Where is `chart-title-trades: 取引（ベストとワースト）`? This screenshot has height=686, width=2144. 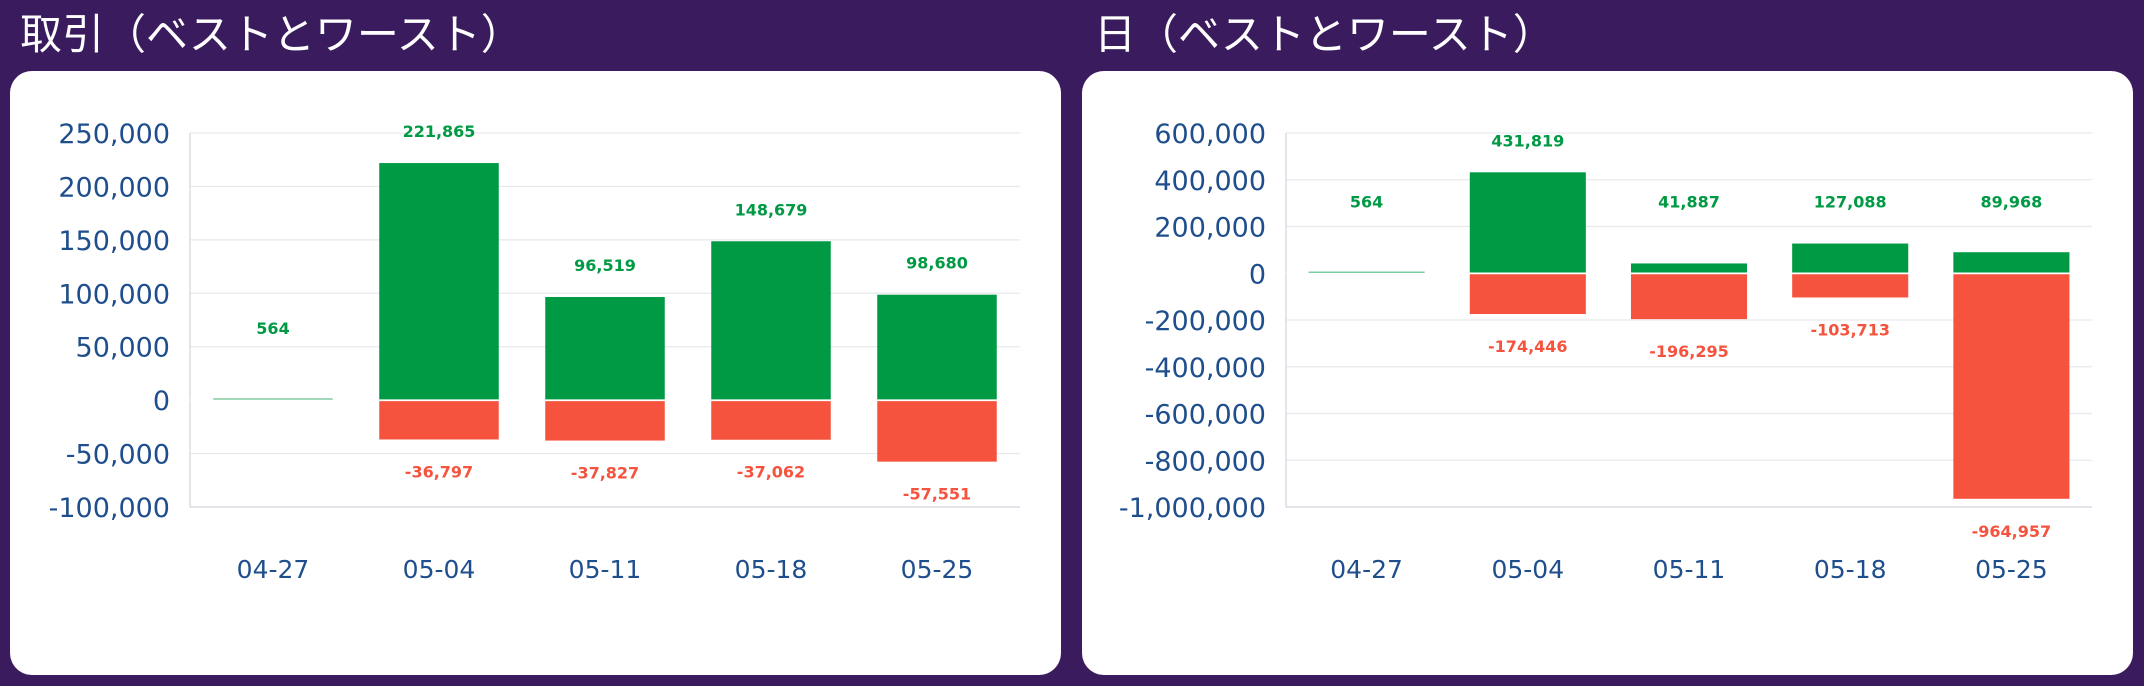
chart-title-trades: 取引（ベストとワースト） is located at coordinates (271, 34).